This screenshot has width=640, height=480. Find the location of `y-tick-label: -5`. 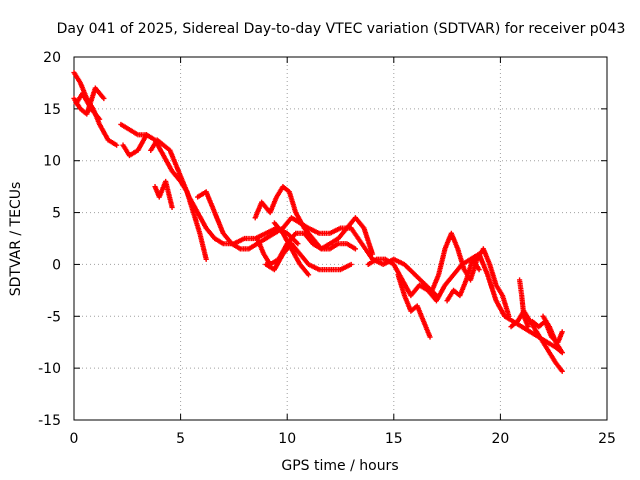

y-tick-label: -5 is located at coordinates (54, 317).